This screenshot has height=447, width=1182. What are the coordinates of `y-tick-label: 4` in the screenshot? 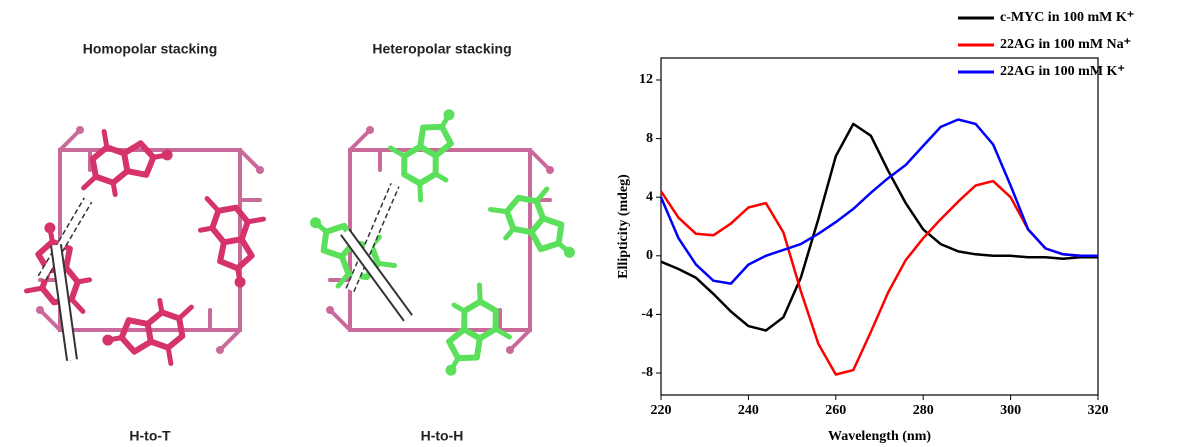 It's located at (649, 196).